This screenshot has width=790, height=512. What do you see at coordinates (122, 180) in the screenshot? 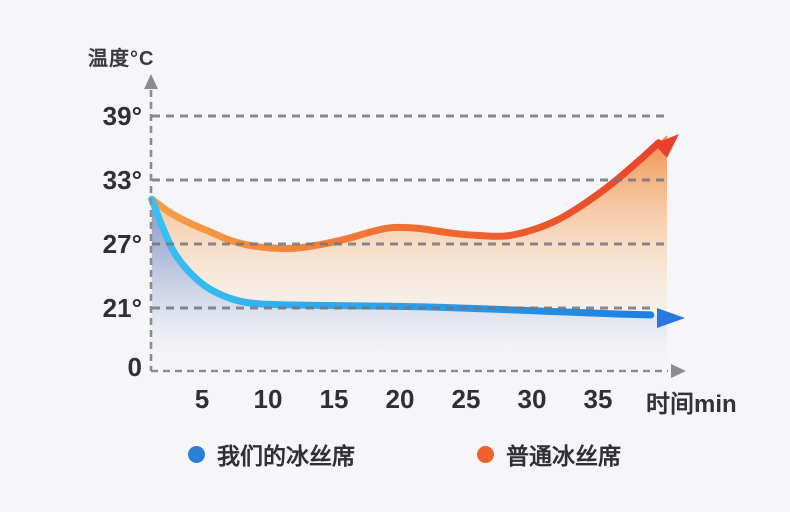
I see `y-tick-label: 33°` at bounding box center [122, 180].